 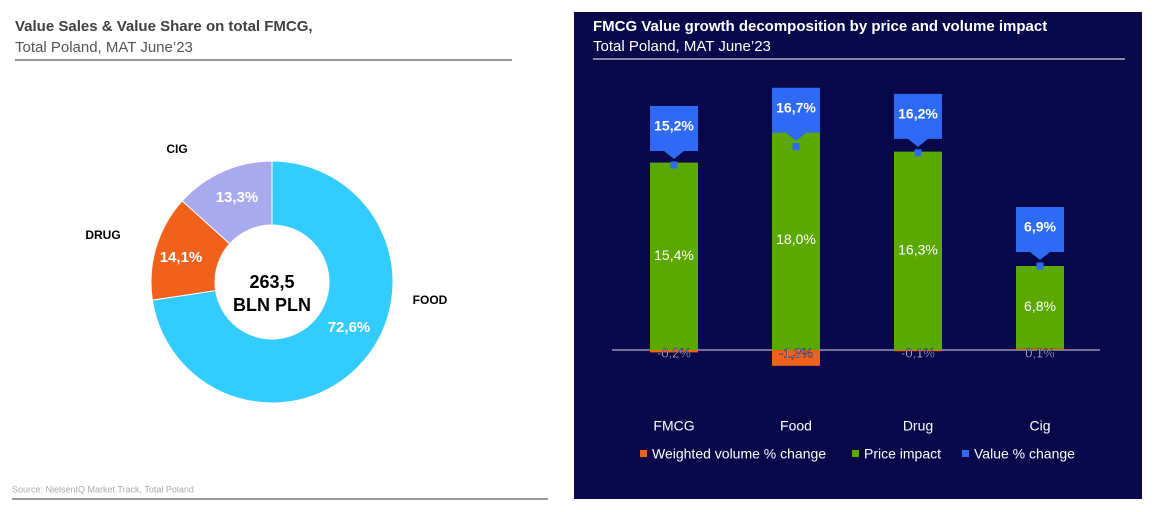 I want to click on x-tick-label: FMCG, so click(x=673, y=426).